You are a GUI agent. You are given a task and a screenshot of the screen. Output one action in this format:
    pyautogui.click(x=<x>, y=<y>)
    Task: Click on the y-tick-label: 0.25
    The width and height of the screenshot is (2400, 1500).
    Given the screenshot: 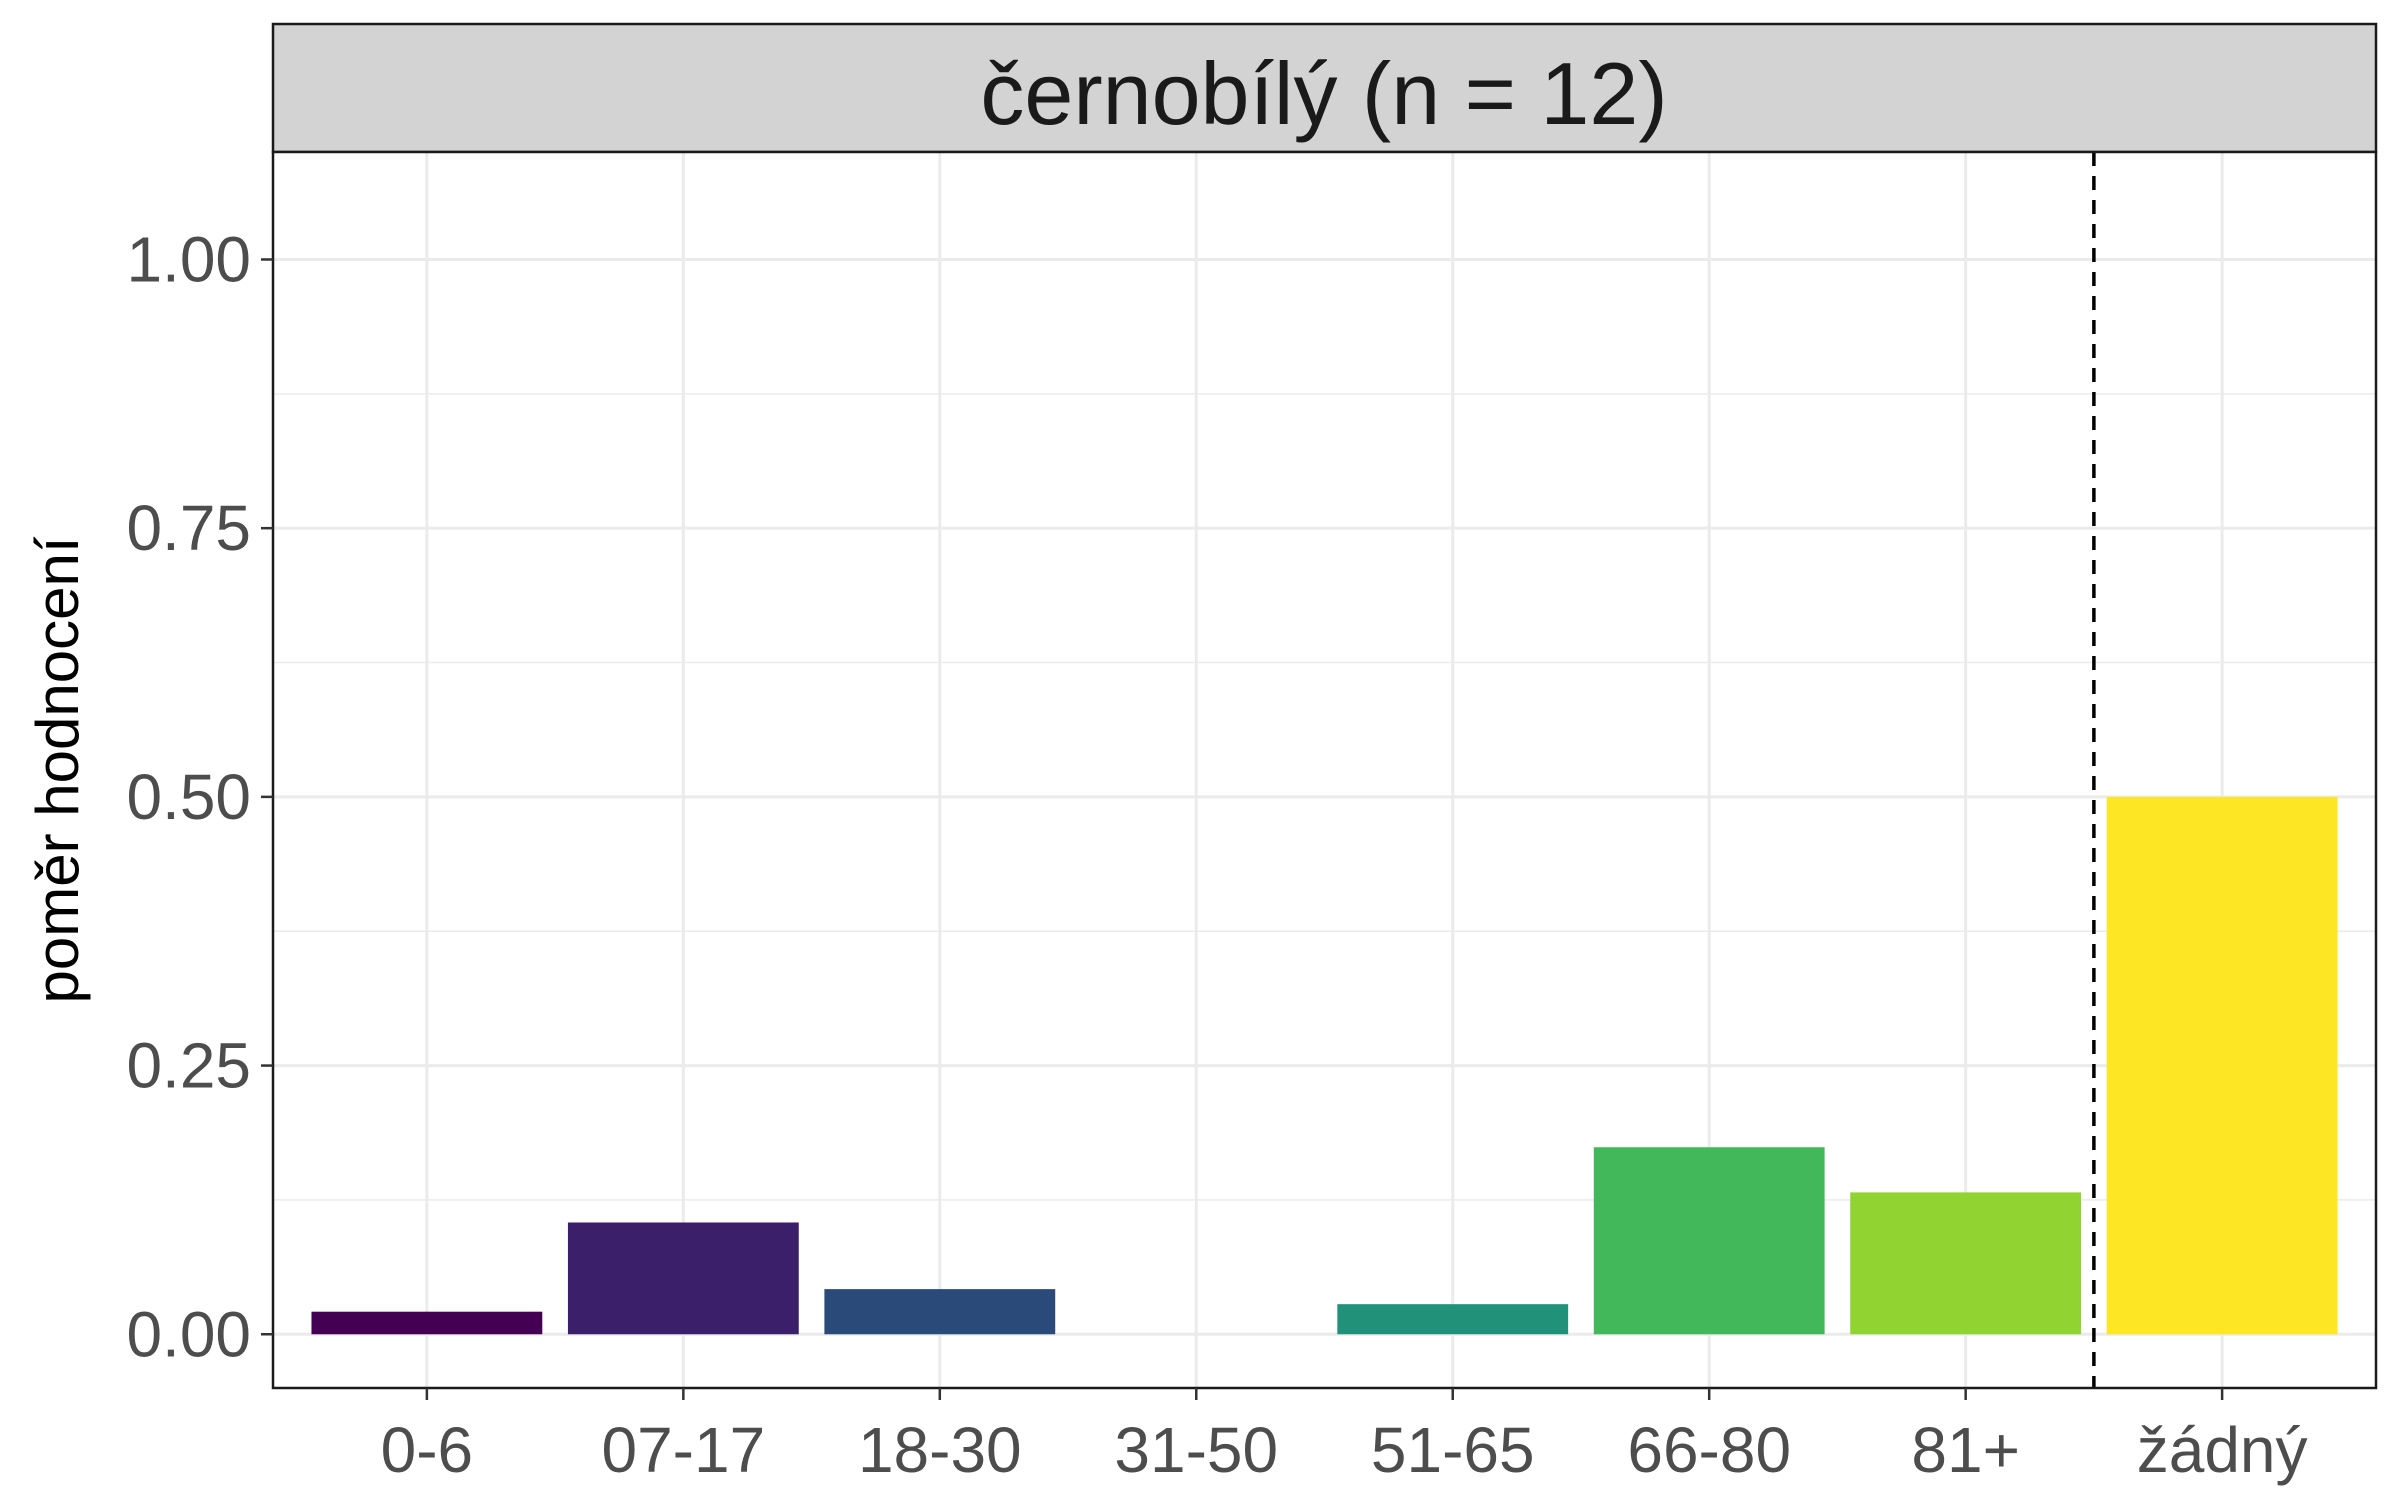 What is the action you would take?
    pyautogui.click(x=188, y=1066)
    